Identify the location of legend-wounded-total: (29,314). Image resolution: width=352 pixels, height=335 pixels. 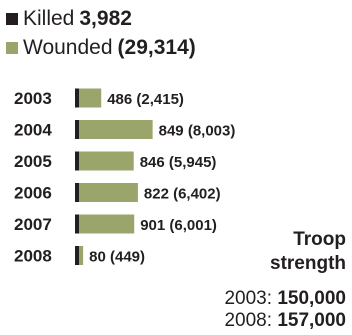
(156, 47).